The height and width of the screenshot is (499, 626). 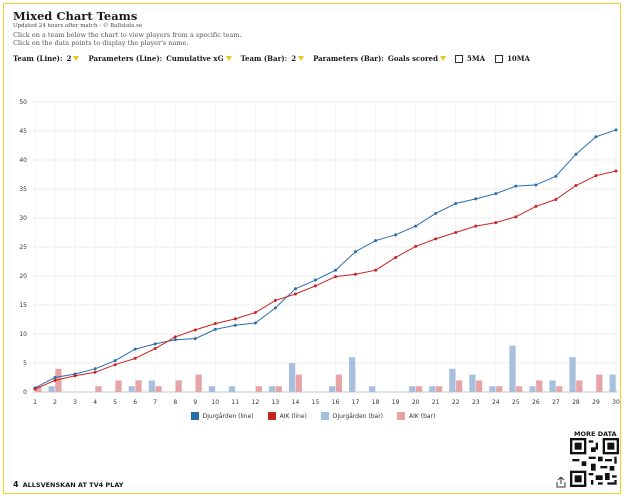 I want to click on legend-item-aik-line: AIK (line), so click(x=287, y=416).